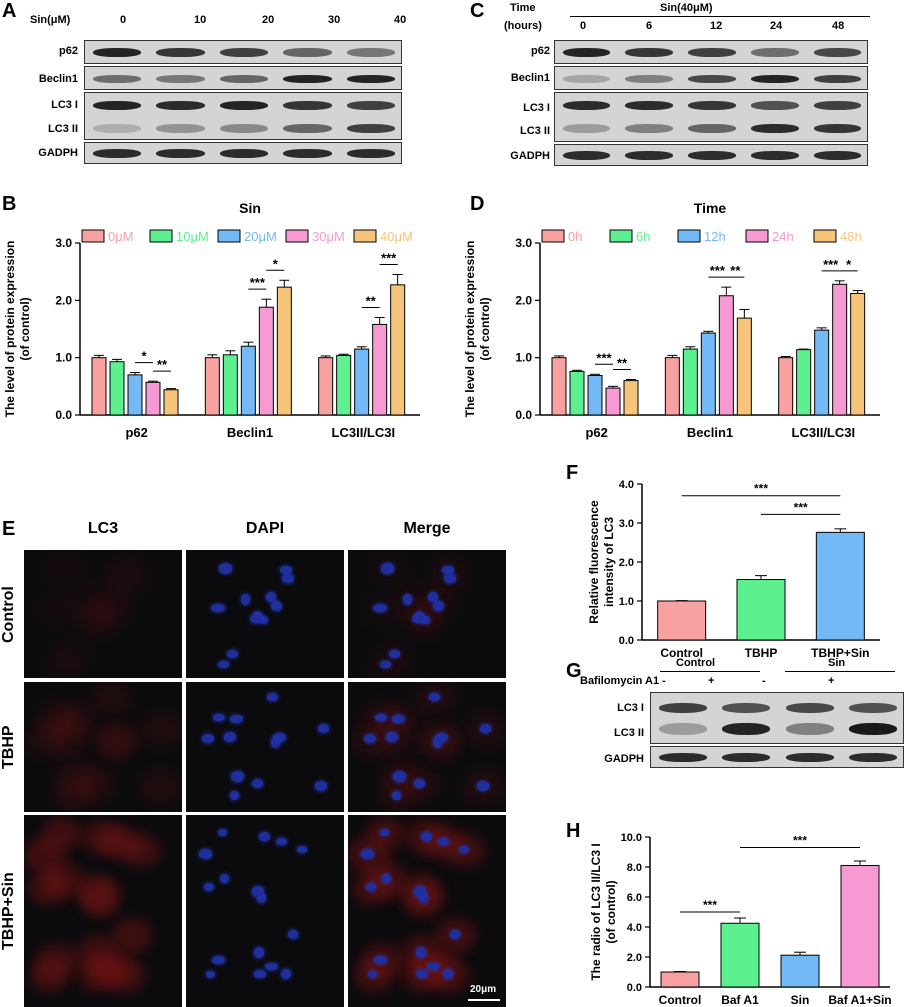 The image size is (906, 1007). What do you see at coordinates (574, 671) in the screenshot?
I see `panel-letter-g: G` at bounding box center [574, 671].